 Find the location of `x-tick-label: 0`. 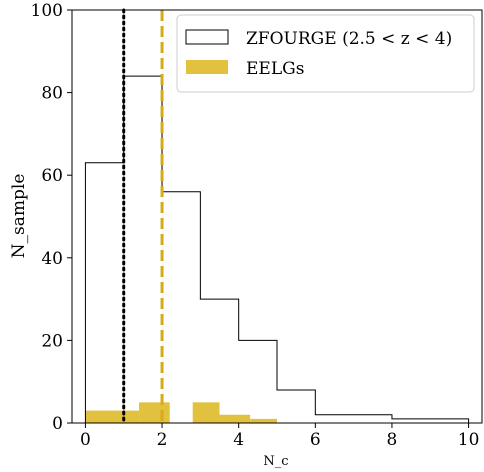

x-tick-label: 0 is located at coordinates (85, 440).